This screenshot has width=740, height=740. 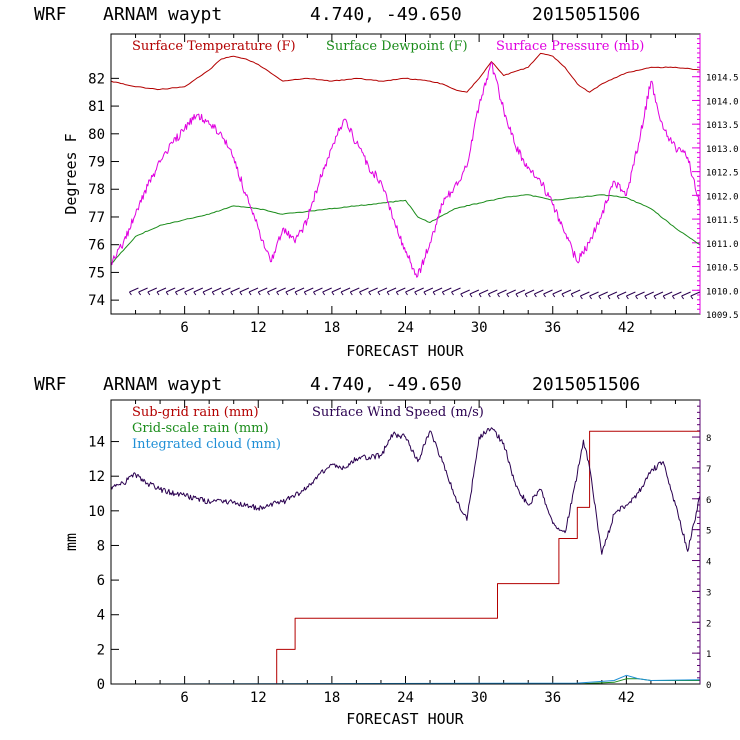 I want to click on top-title-model: WRF, so click(x=50, y=14).